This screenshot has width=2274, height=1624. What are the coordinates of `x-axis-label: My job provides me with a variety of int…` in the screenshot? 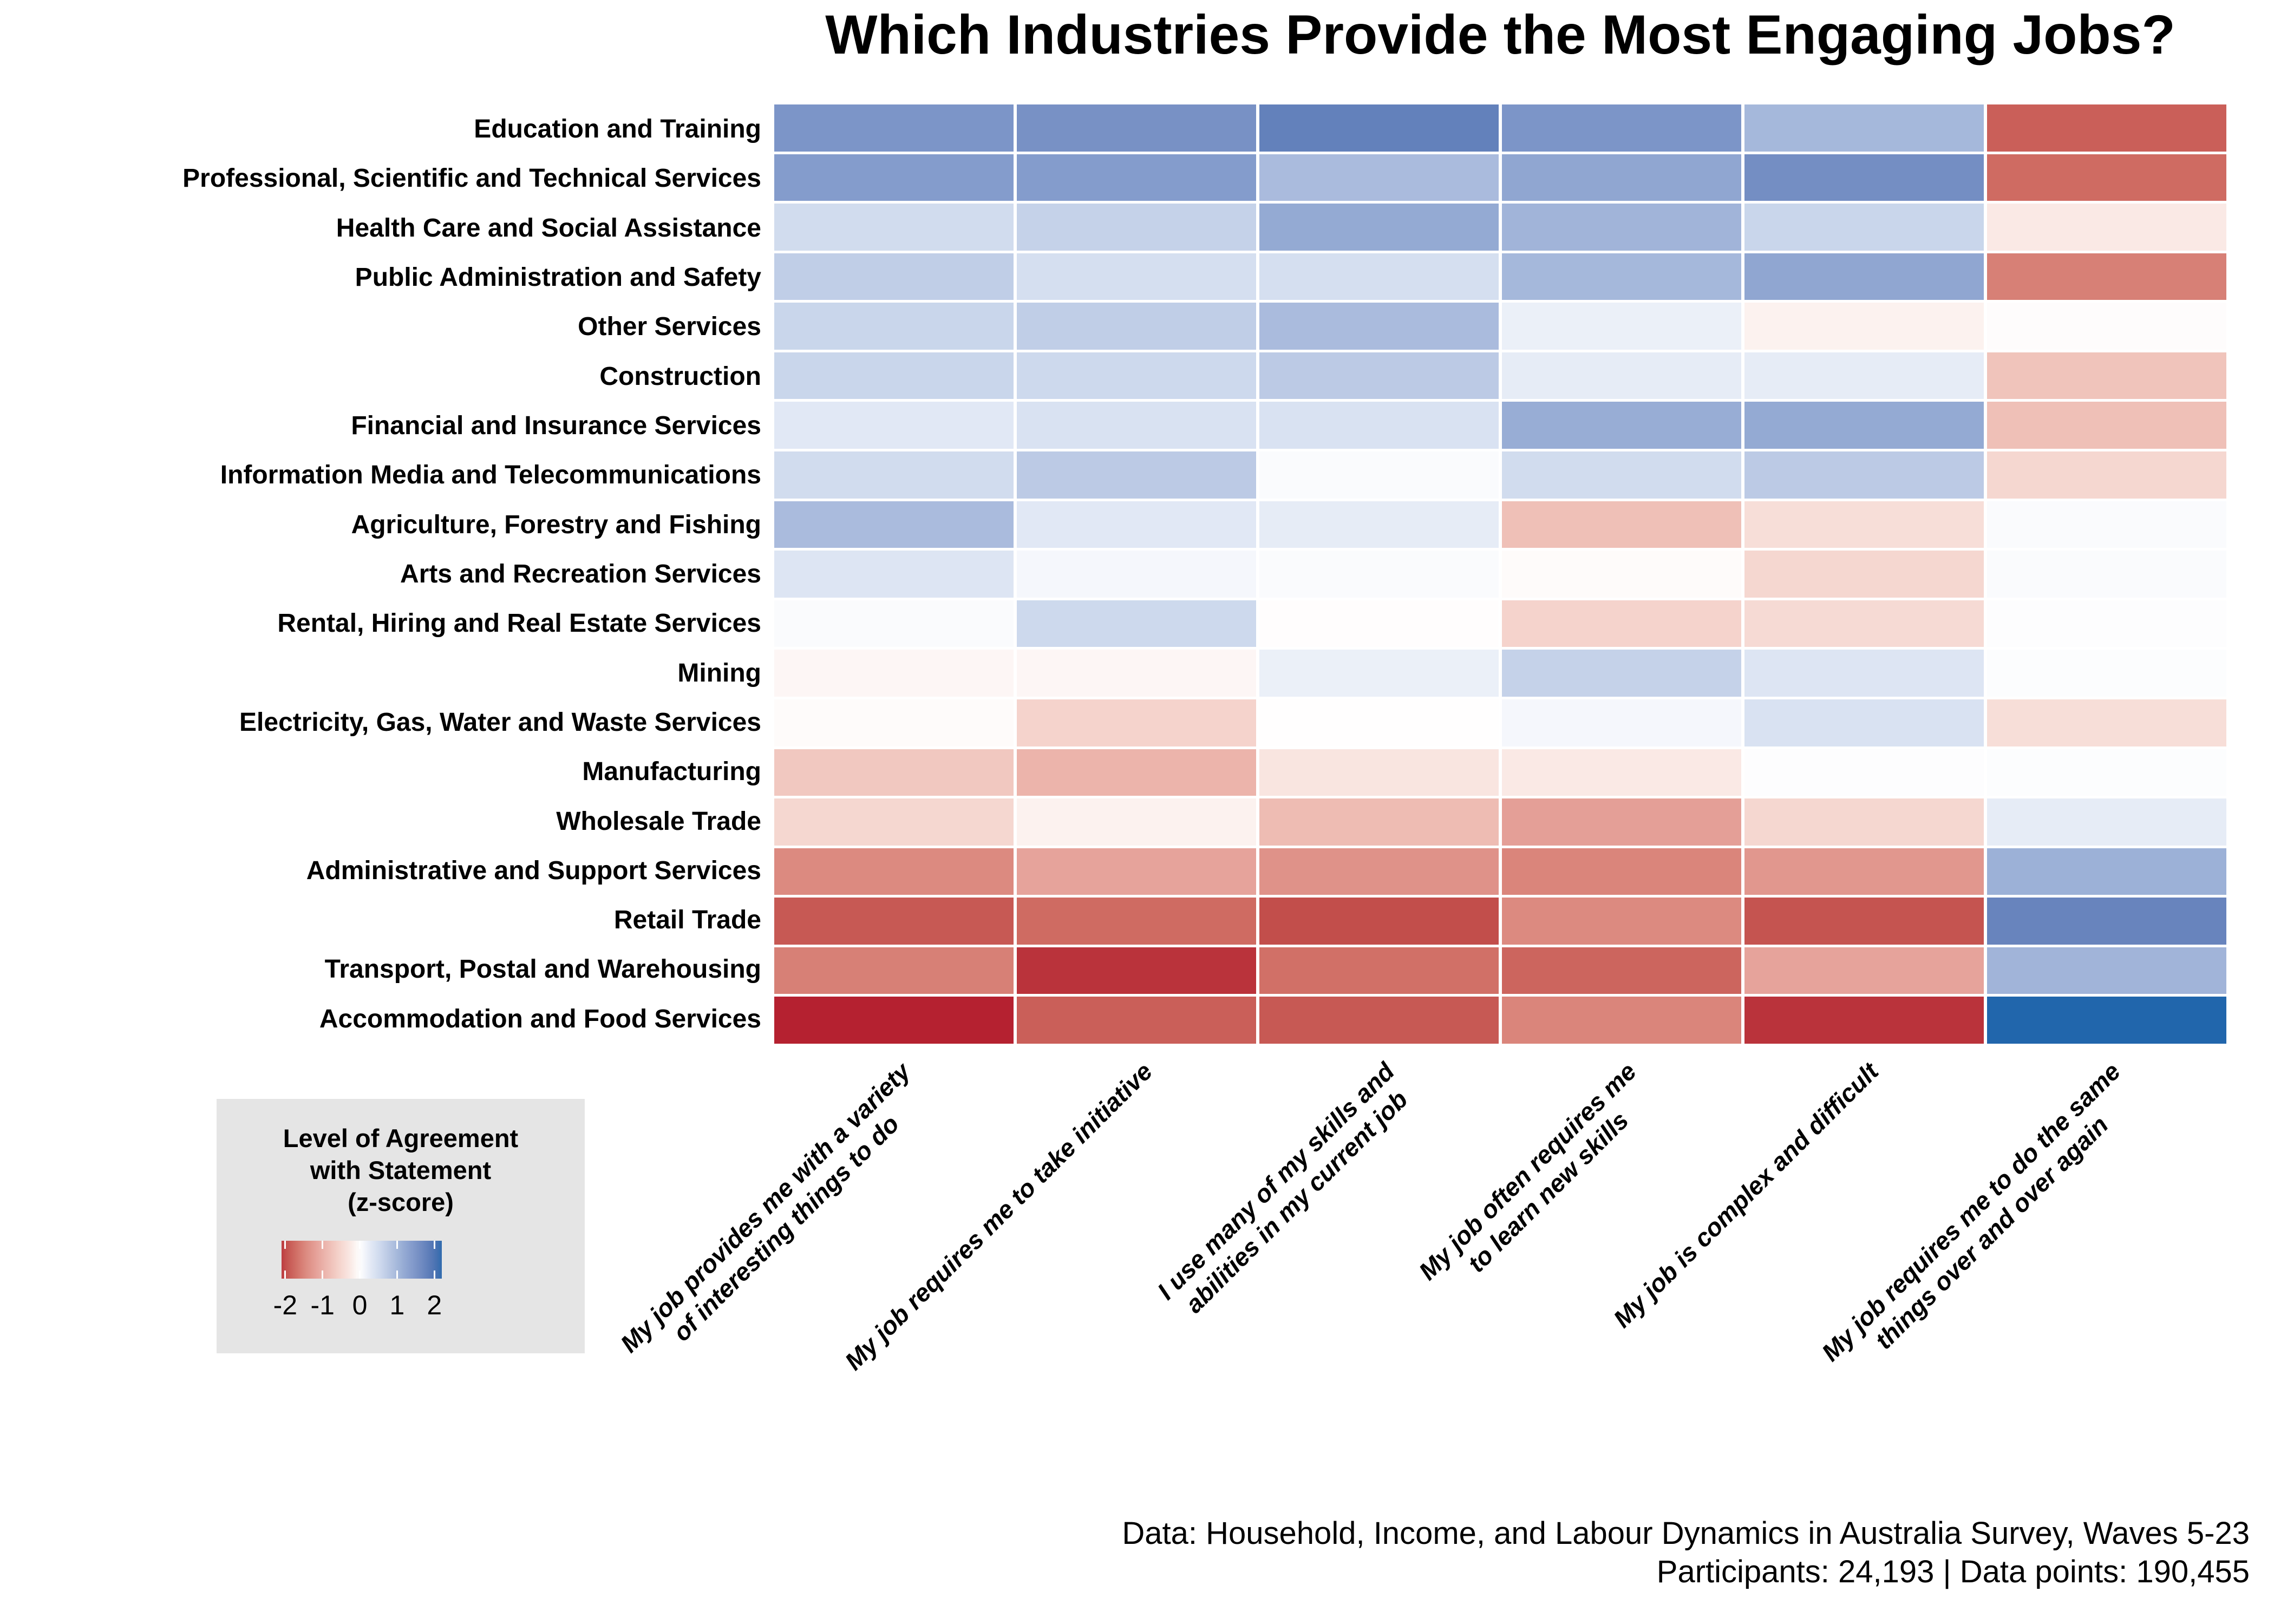 It's located at (766, 1208).